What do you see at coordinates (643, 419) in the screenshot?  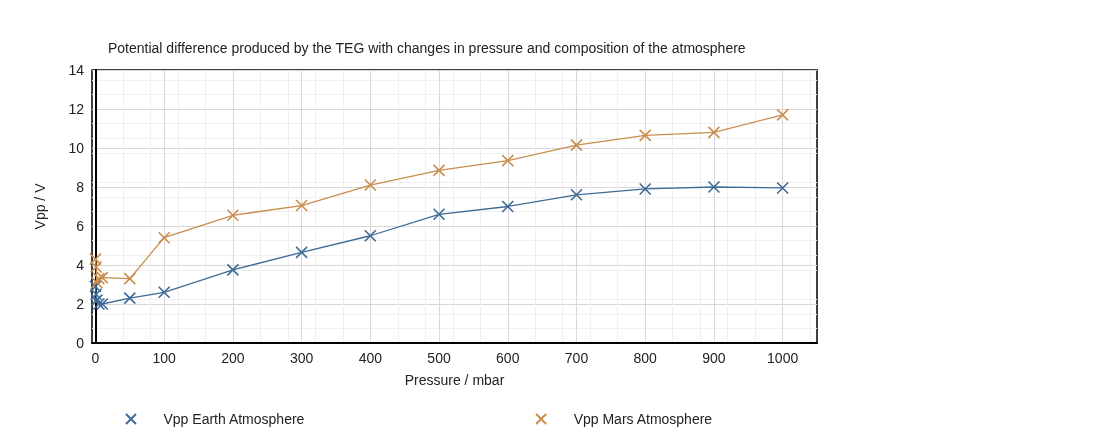 I see `legend-label: Vpp Mars Atmosphere` at bounding box center [643, 419].